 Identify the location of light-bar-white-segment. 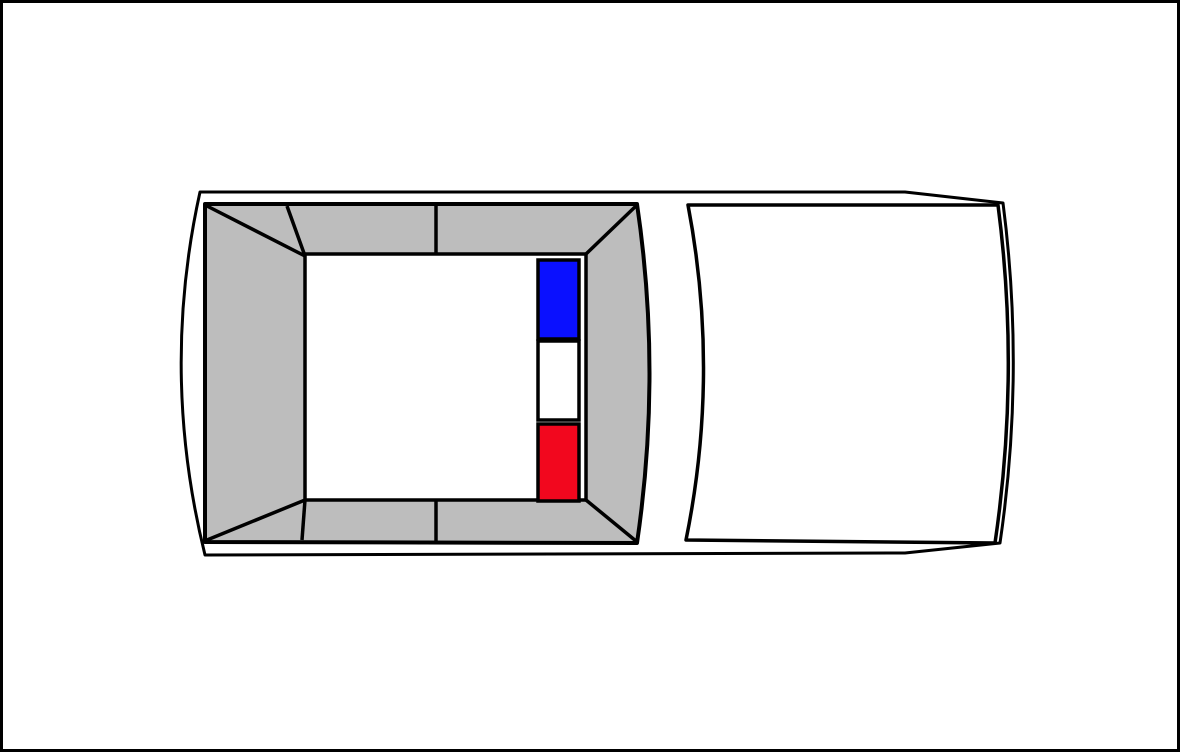
(558, 380).